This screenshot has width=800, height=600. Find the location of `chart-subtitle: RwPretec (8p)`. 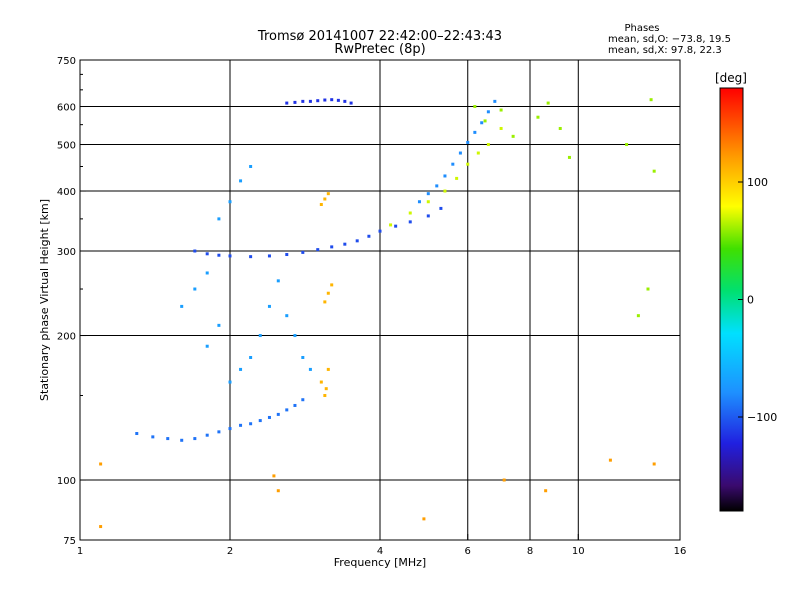

chart-subtitle: RwPretec (8p) is located at coordinates (379, 49).